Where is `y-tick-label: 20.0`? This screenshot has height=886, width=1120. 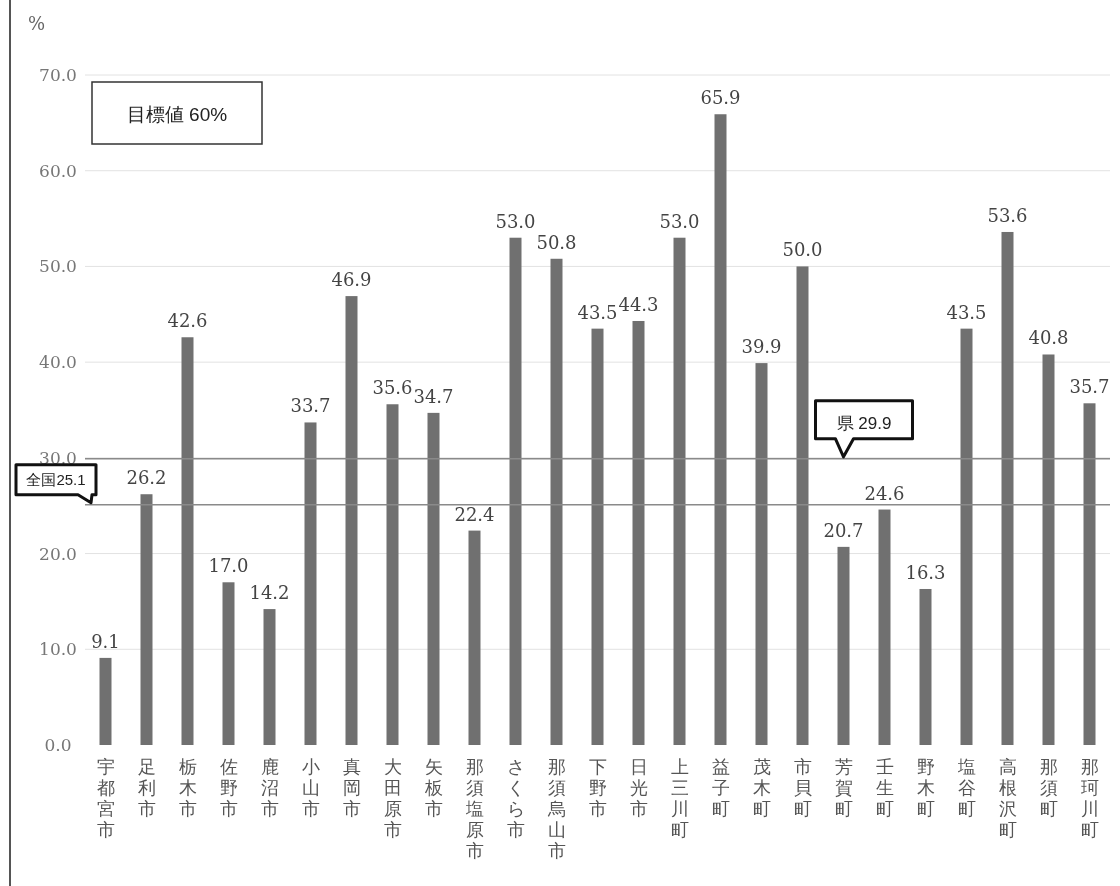
y-tick-label: 20.0 is located at coordinates (58, 553).